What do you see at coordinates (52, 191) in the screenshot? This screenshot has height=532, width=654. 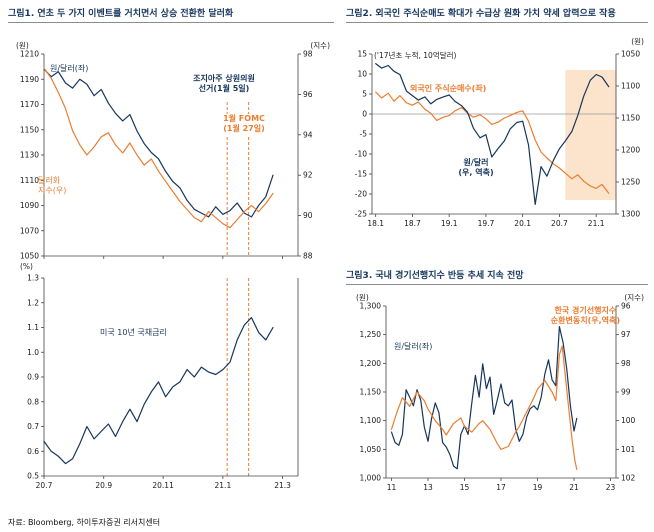 I see `fig1-dollar-index-line2: 지수(우)` at bounding box center [52, 191].